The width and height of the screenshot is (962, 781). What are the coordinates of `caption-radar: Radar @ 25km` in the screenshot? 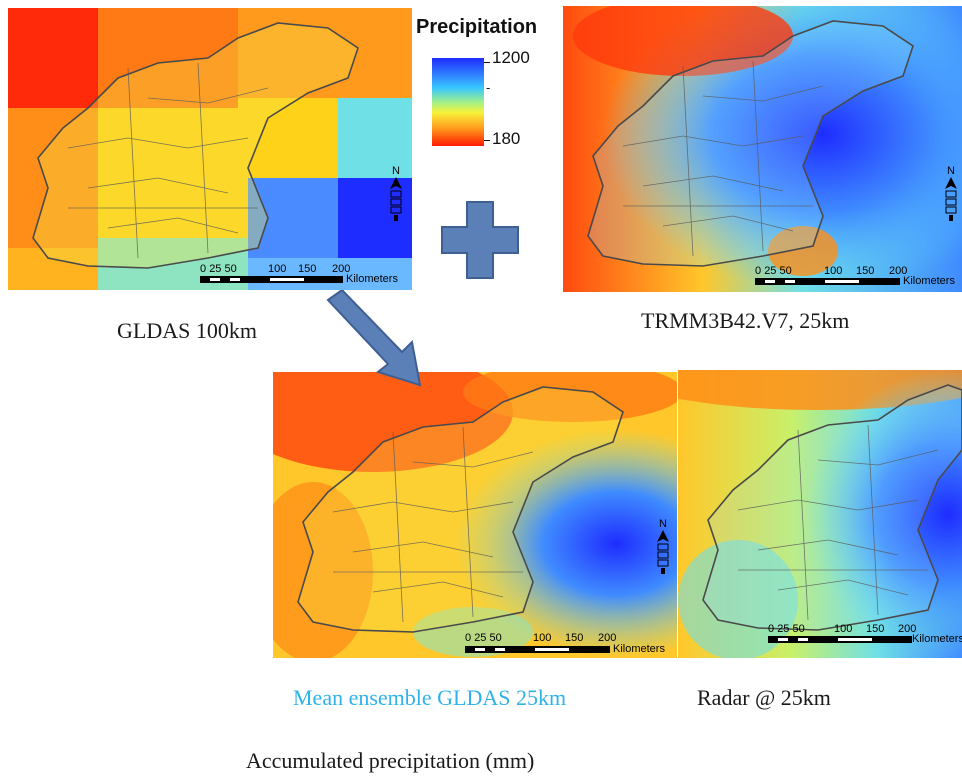 It's located at (764, 697).